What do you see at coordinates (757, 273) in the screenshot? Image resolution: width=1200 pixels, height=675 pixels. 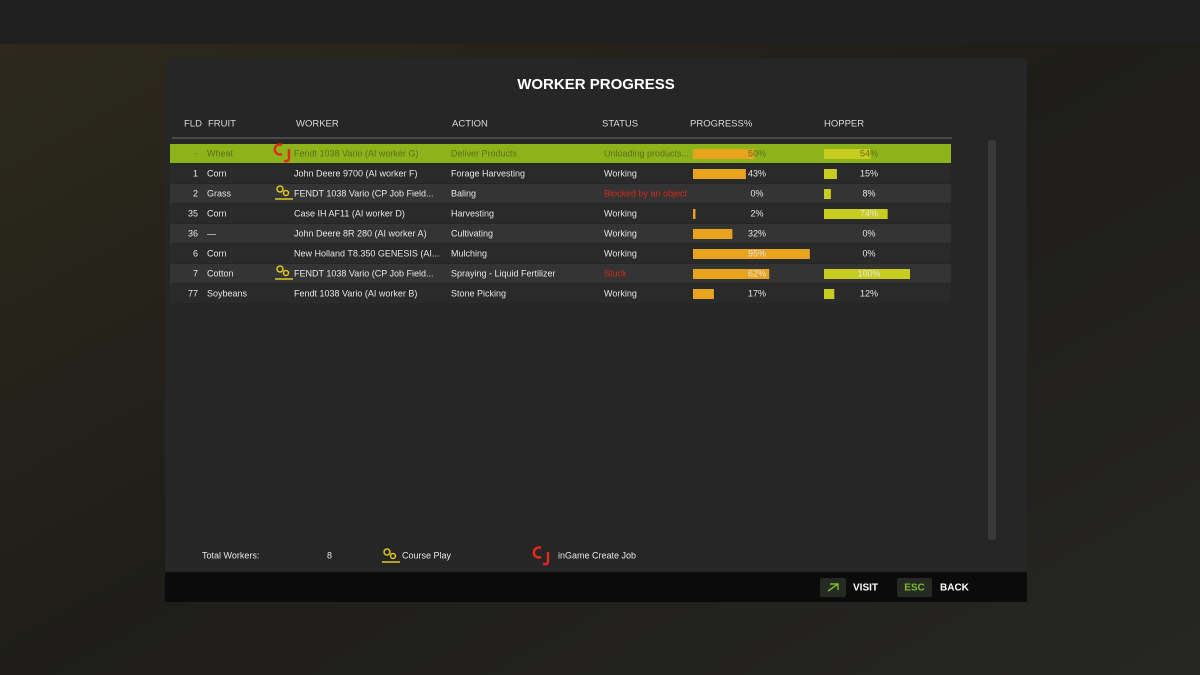 I see `progress-label: 62%` at bounding box center [757, 273].